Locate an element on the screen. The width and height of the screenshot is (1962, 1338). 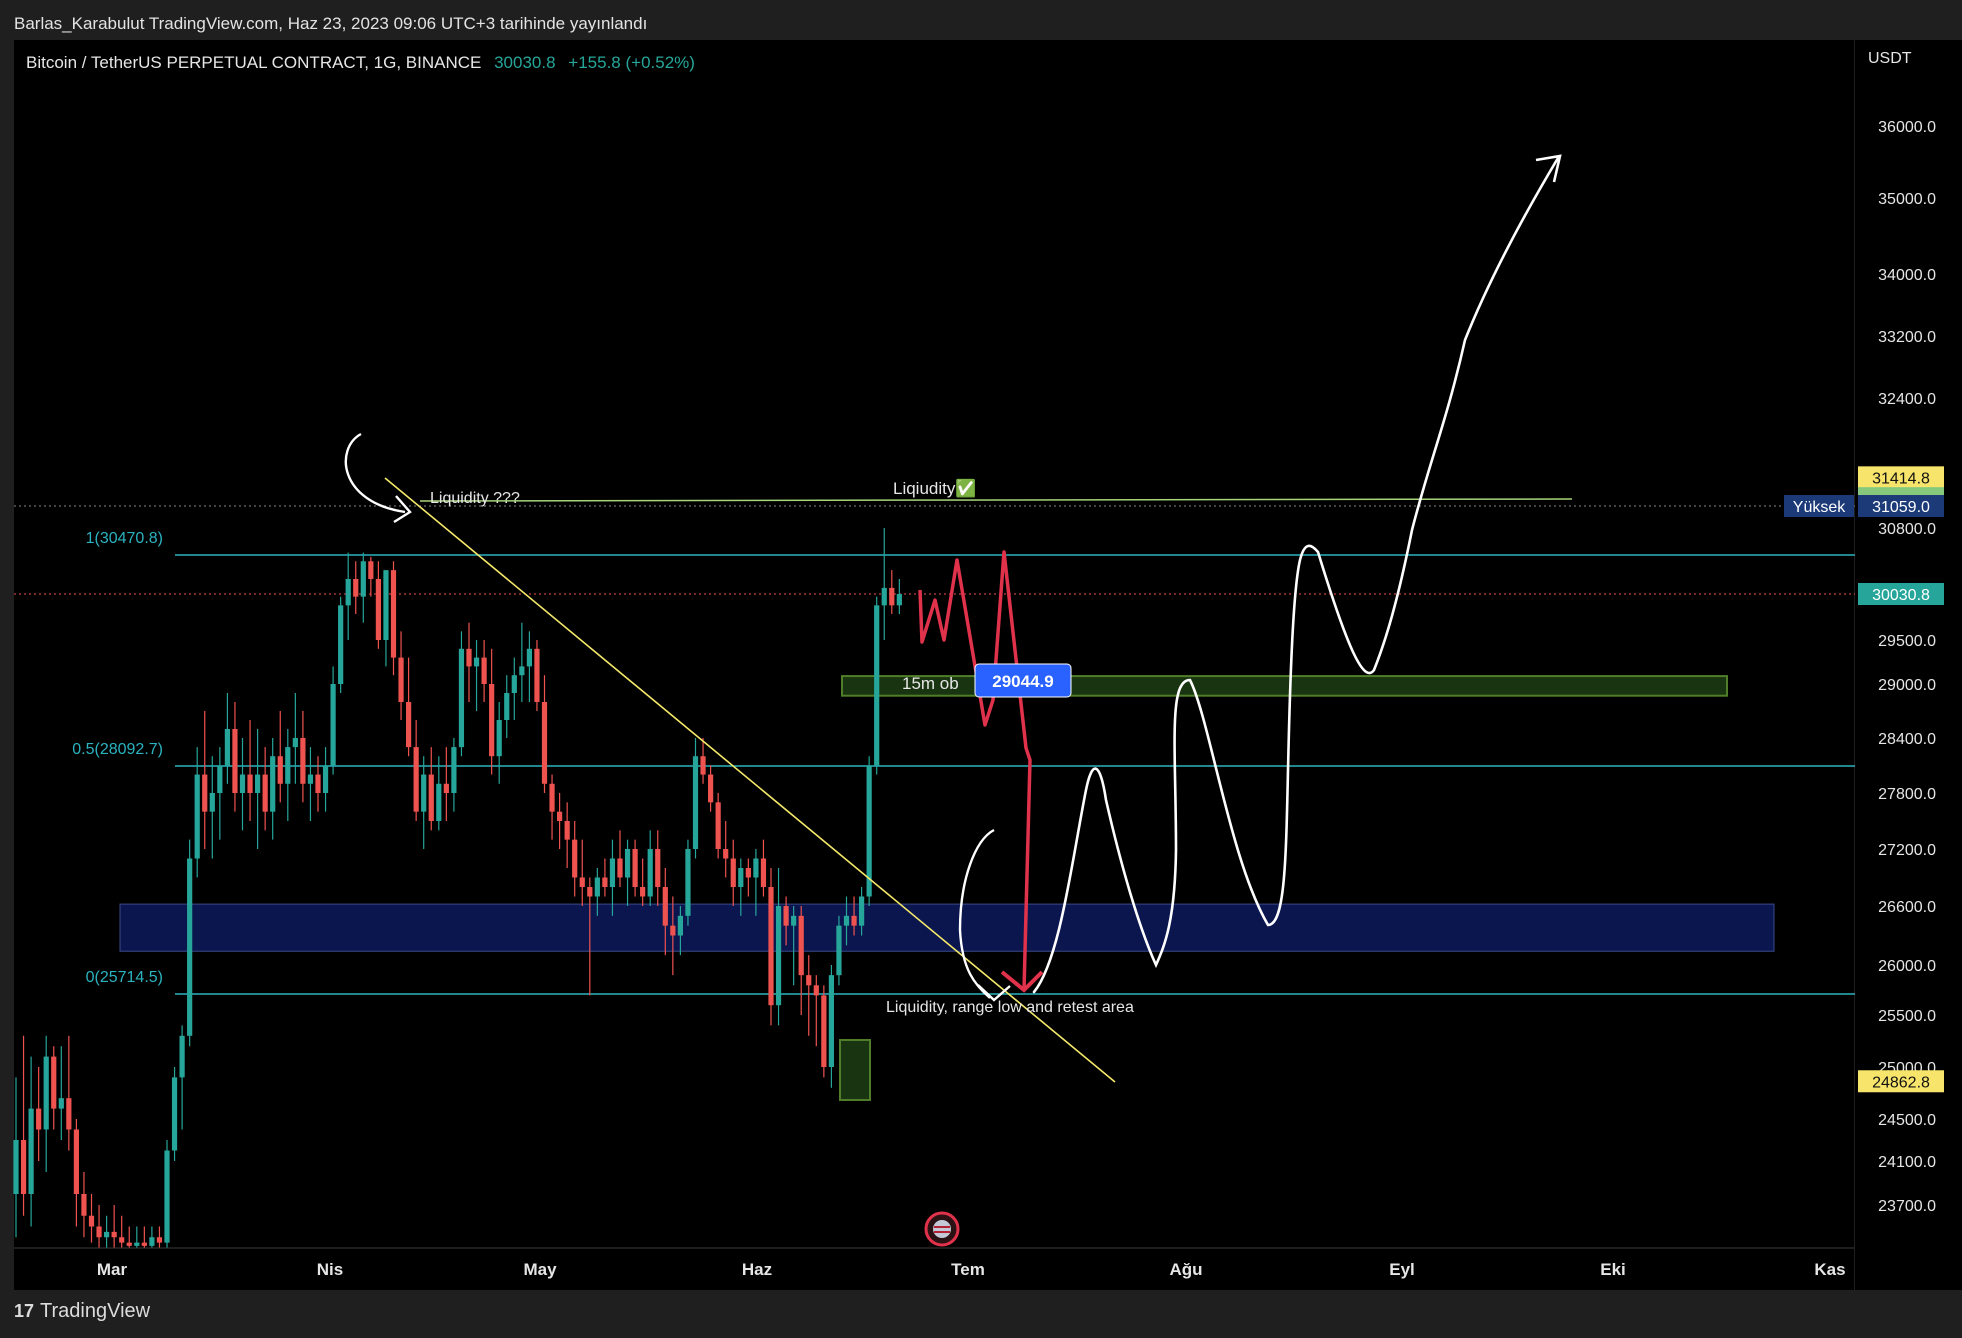
y-tick-label: 32400.0 is located at coordinates (1907, 399).